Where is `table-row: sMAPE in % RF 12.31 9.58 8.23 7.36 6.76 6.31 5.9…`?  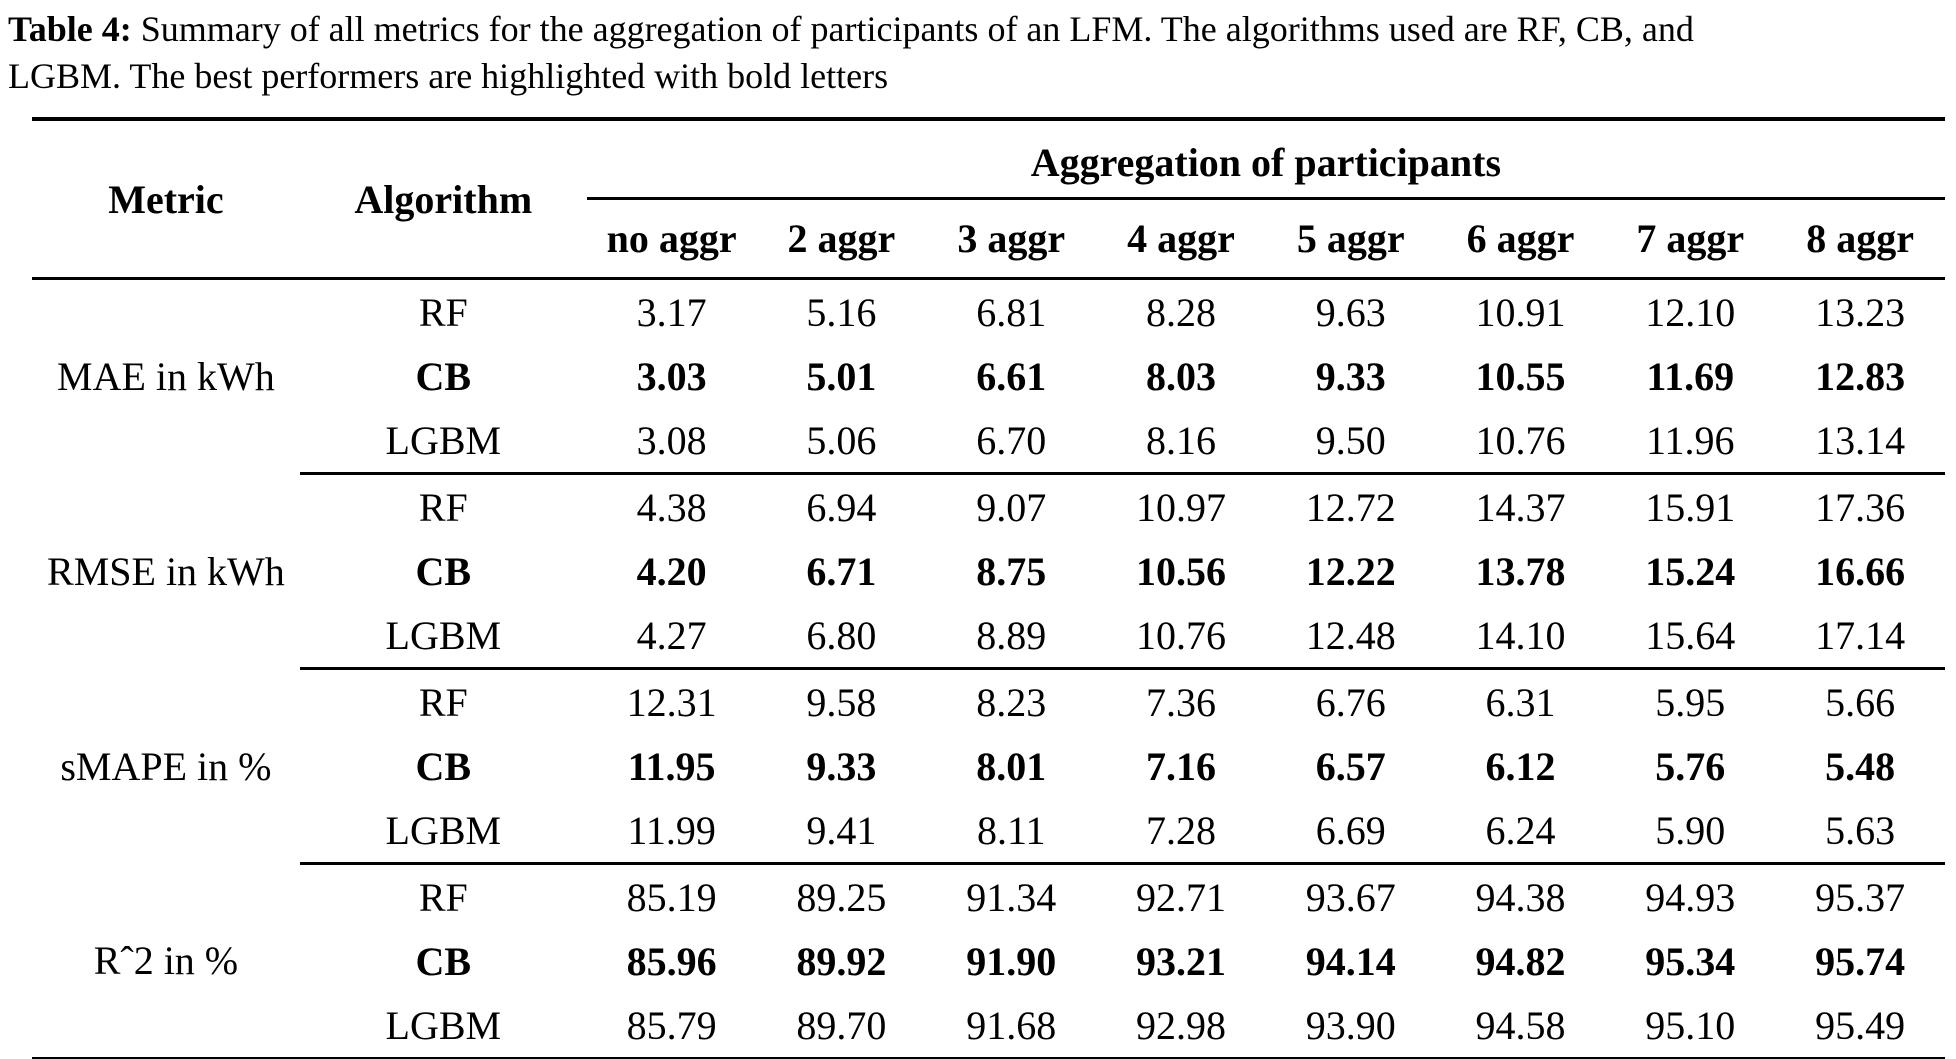 table-row: sMAPE in % RF 12.31 9.58 8.23 7.36 6.76 6.31 5.9… is located at coordinates (988, 729).